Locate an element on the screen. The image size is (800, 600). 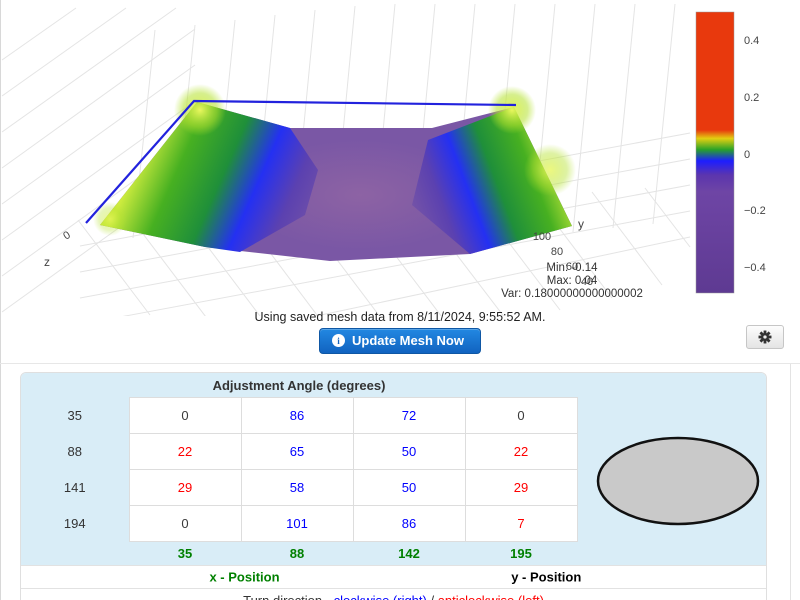
colorbar-tick-0: 0 is located at coordinates (747, 155).